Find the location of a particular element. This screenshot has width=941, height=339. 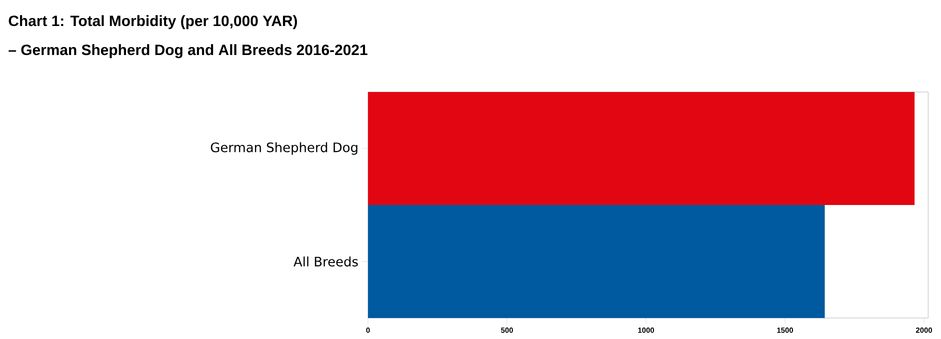

y-tick-label: German Shepherd Dog is located at coordinates (284, 148).